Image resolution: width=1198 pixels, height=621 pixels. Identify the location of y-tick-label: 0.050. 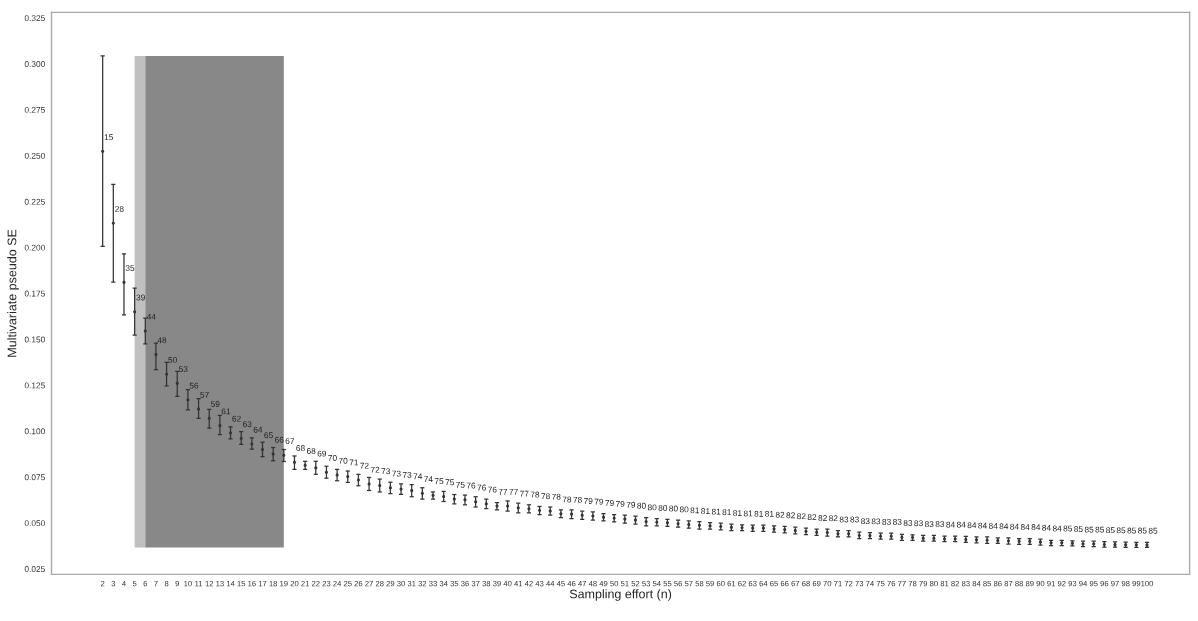
(34, 523).